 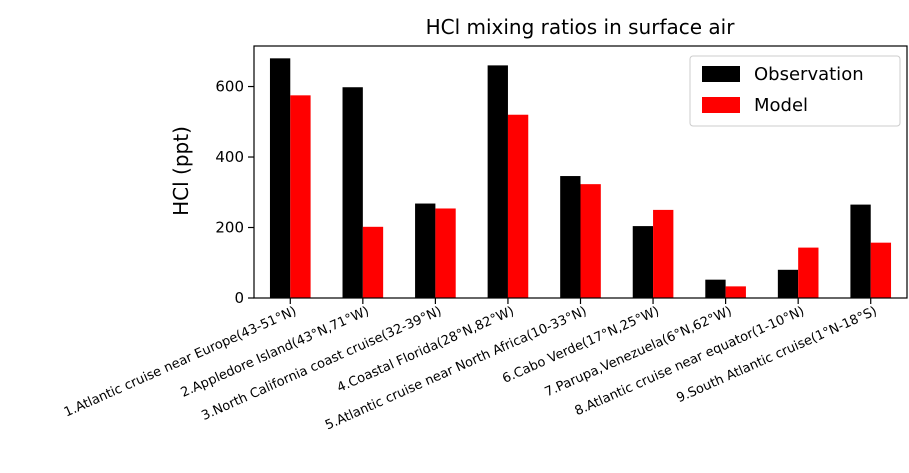 What do you see at coordinates (781, 105) in the screenshot?
I see `legend-label-model: Model` at bounding box center [781, 105].